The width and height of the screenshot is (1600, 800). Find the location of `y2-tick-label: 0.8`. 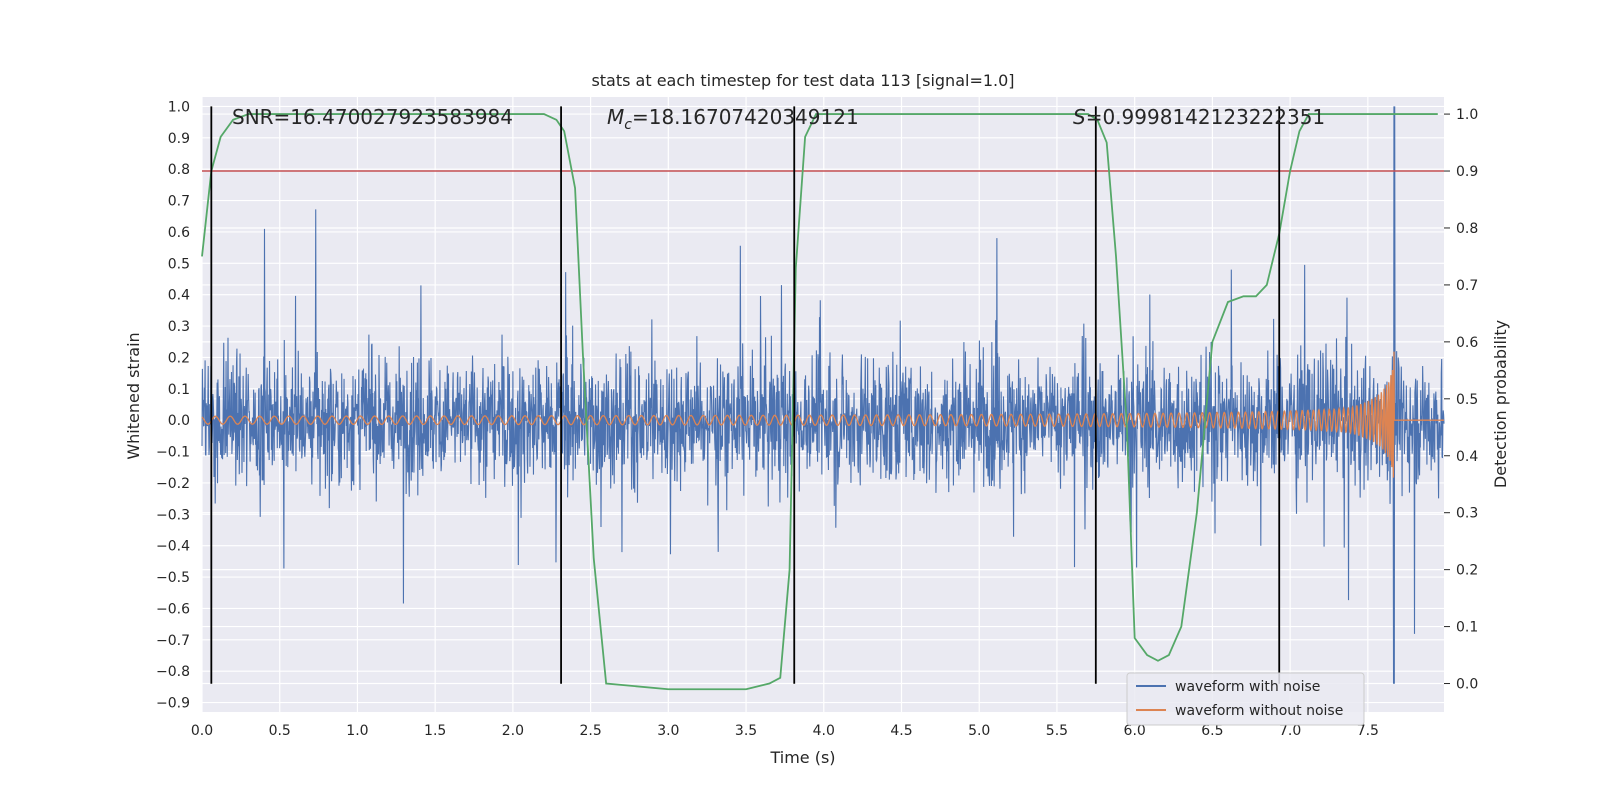

y2-tick-label: 0.8 is located at coordinates (1467, 229).